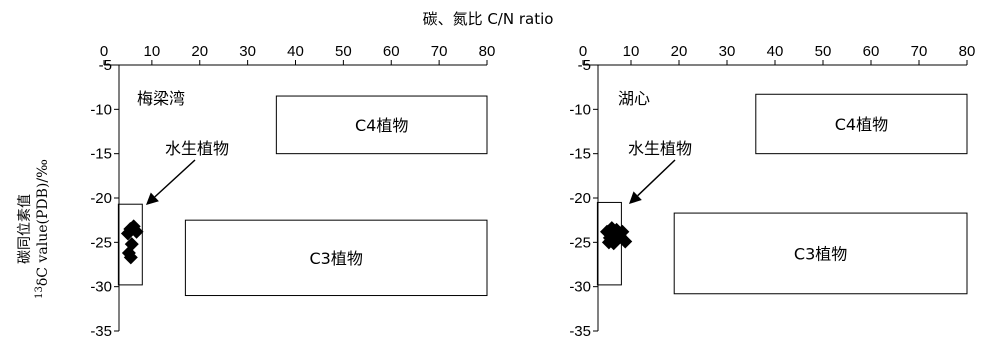  I want to click on panel-title: 湖心, so click(634, 98).